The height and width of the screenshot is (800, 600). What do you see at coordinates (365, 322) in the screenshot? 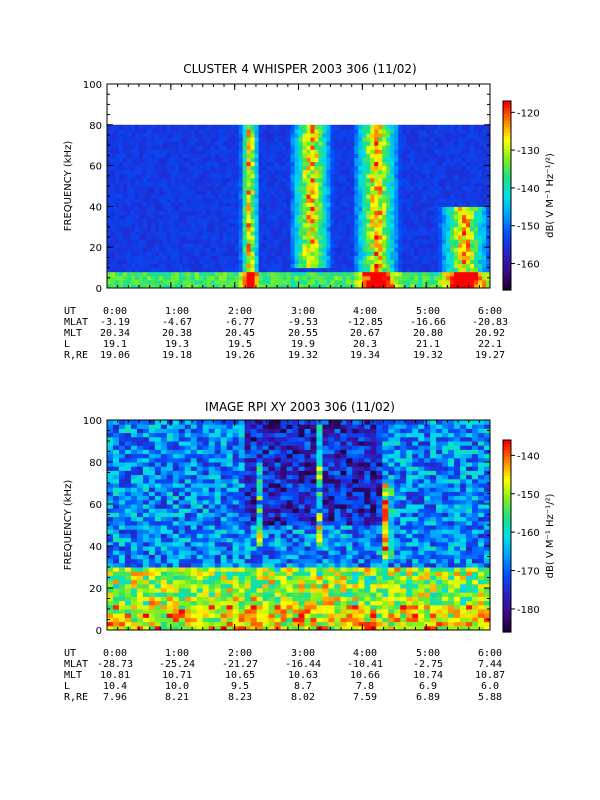
I see `ephemeris-value: -12.85` at bounding box center [365, 322].